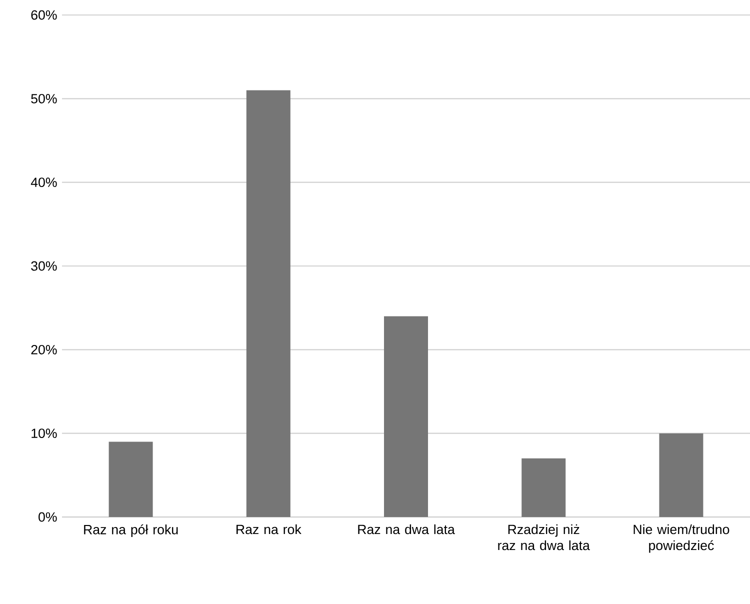 This screenshot has height=604, width=750. Describe the element at coordinates (44, 15) in the screenshot. I see `y-tick-label: 60%` at that location.